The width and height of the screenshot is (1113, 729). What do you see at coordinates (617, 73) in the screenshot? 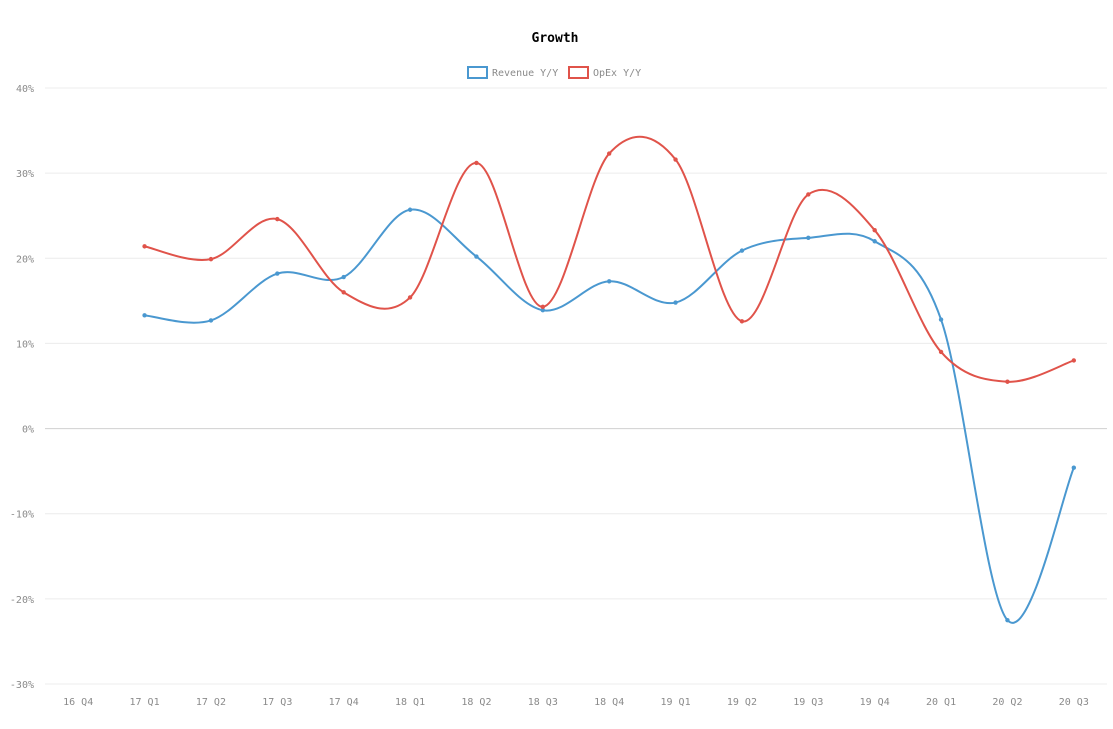
I see `legend-label-opex: OpEx Y/Y` at bounding box center [617, 73].